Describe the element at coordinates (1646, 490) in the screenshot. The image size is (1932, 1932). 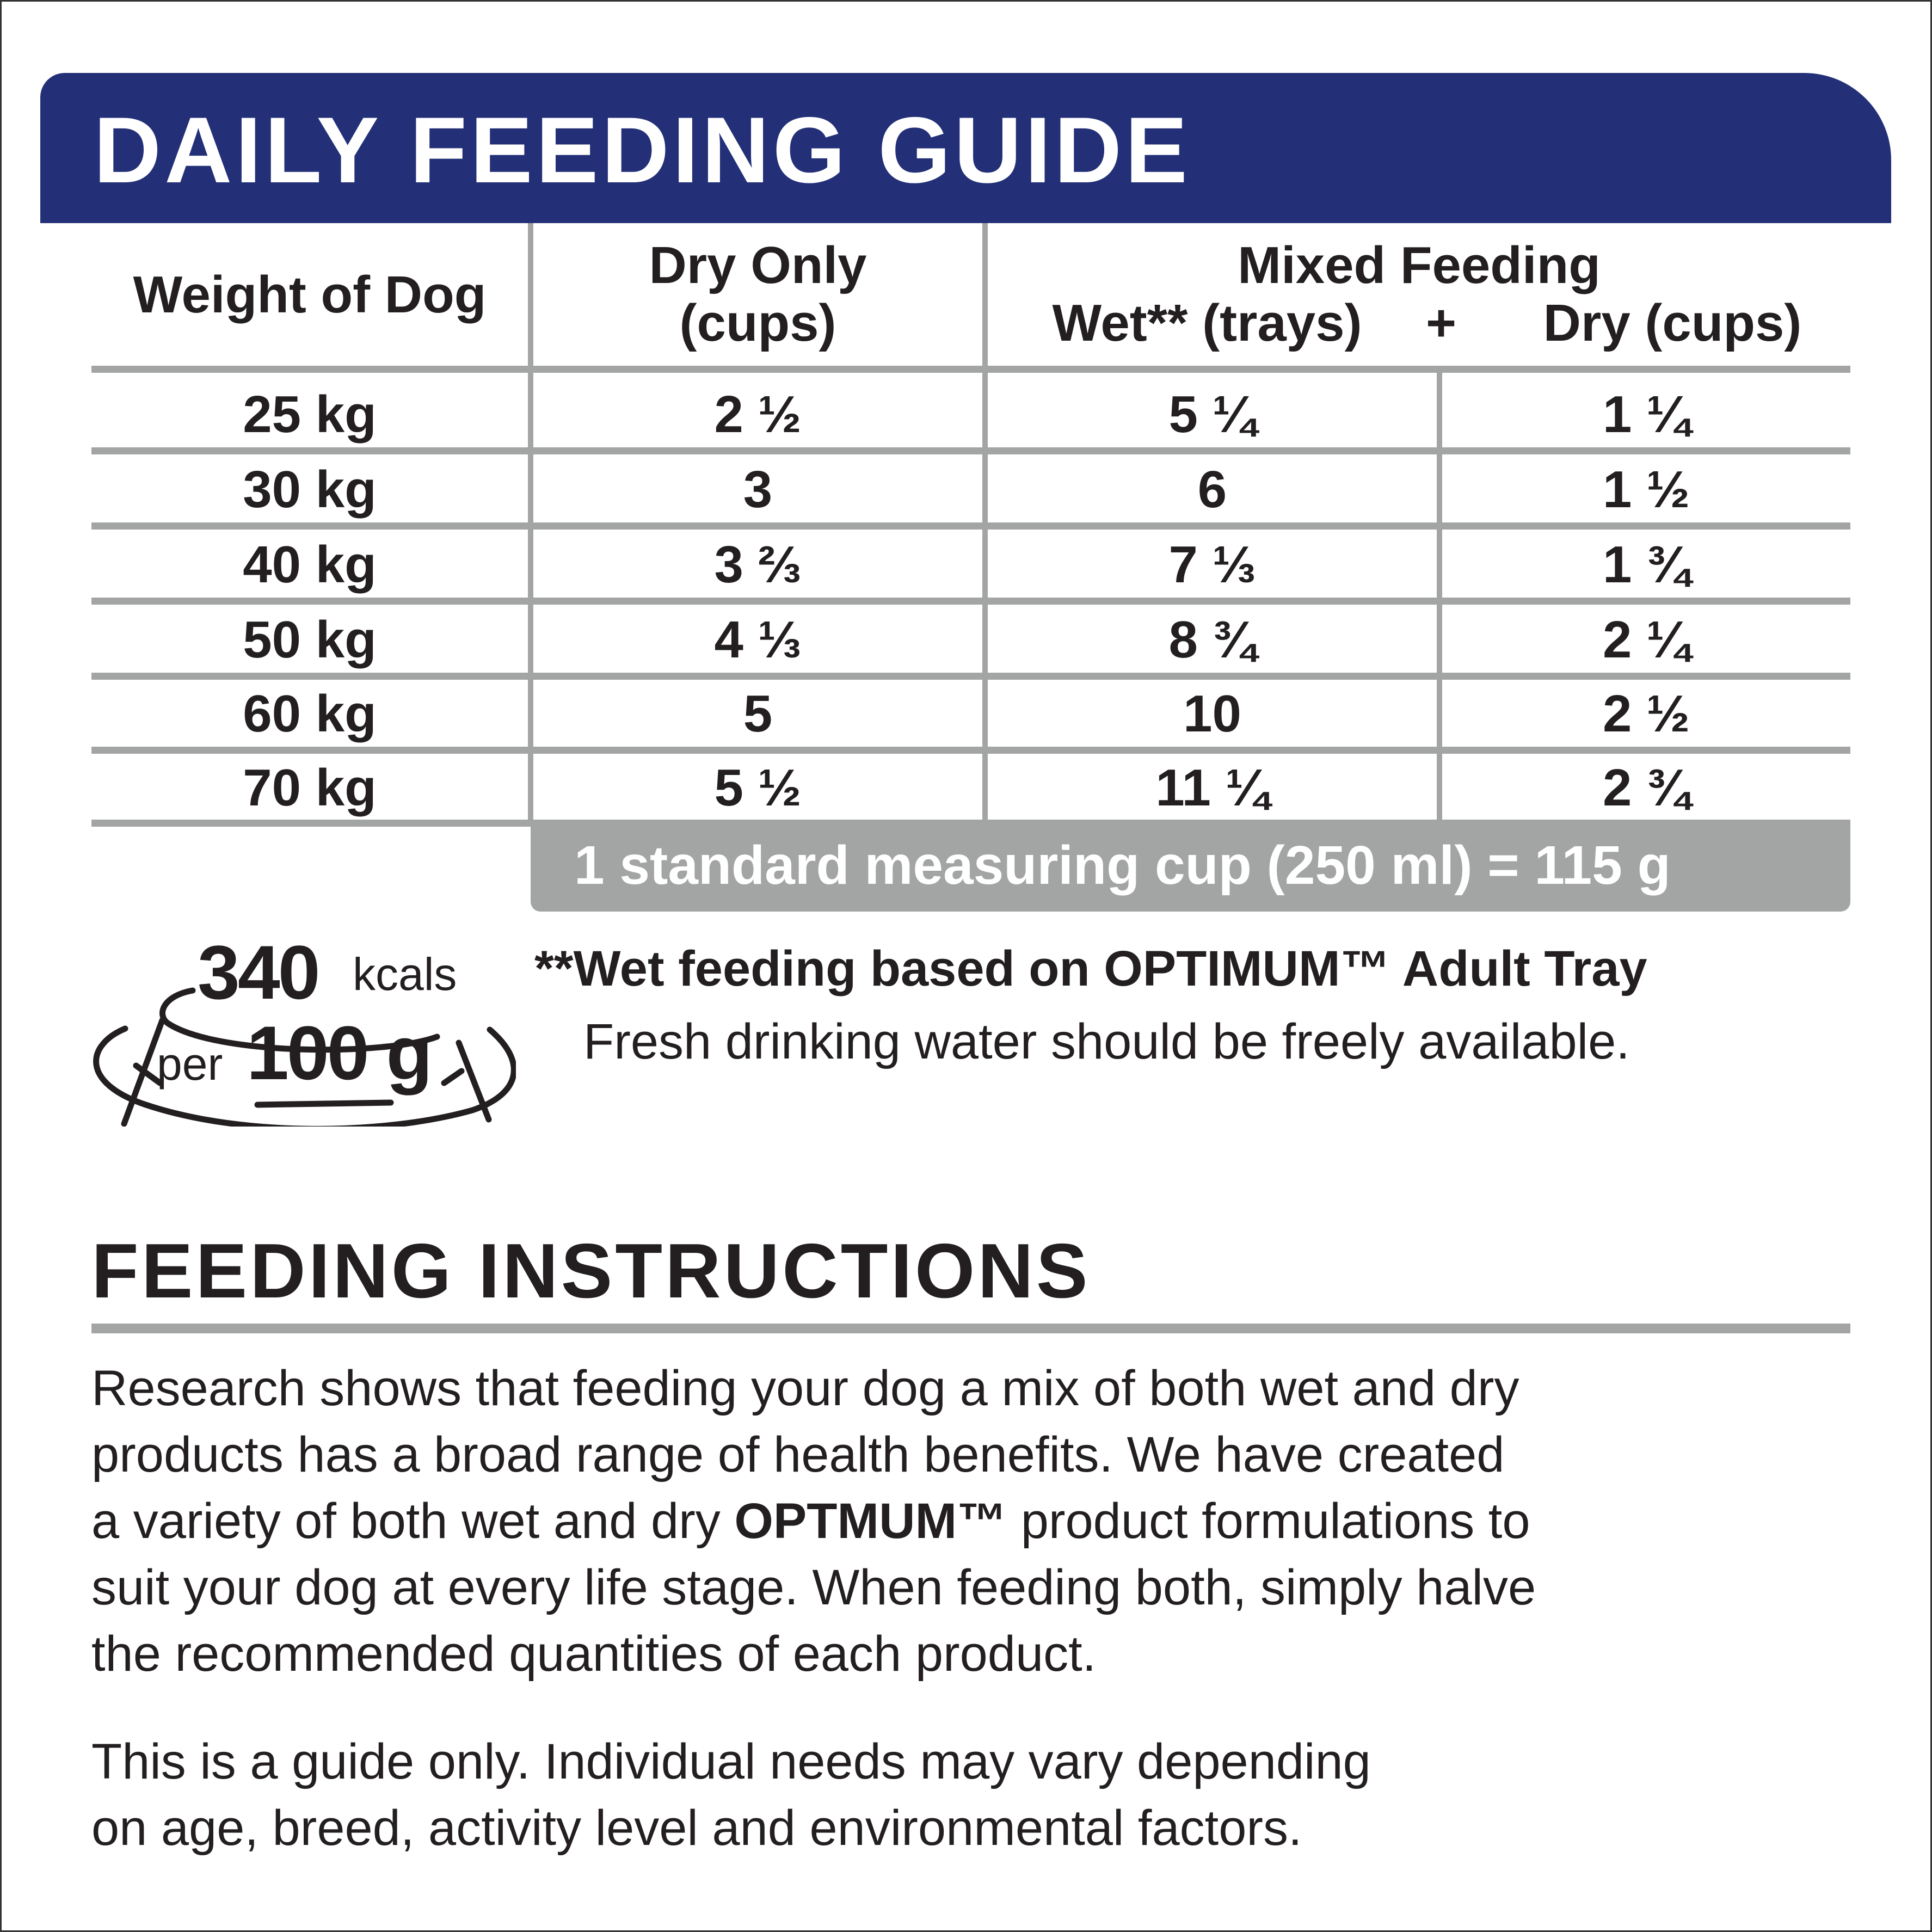
I see `cell-mixed-dry: 1 ½` at that location.